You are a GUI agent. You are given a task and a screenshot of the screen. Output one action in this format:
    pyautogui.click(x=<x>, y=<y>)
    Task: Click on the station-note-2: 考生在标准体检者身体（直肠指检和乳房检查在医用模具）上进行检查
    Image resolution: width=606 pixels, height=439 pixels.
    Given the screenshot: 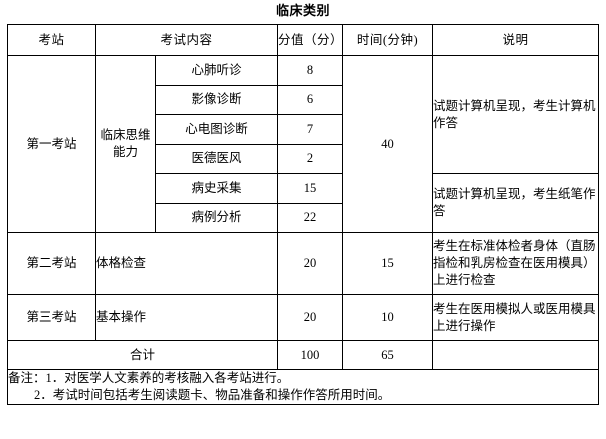 What is the action you would take?
    pyautogui.click(x=516, y=263)
    